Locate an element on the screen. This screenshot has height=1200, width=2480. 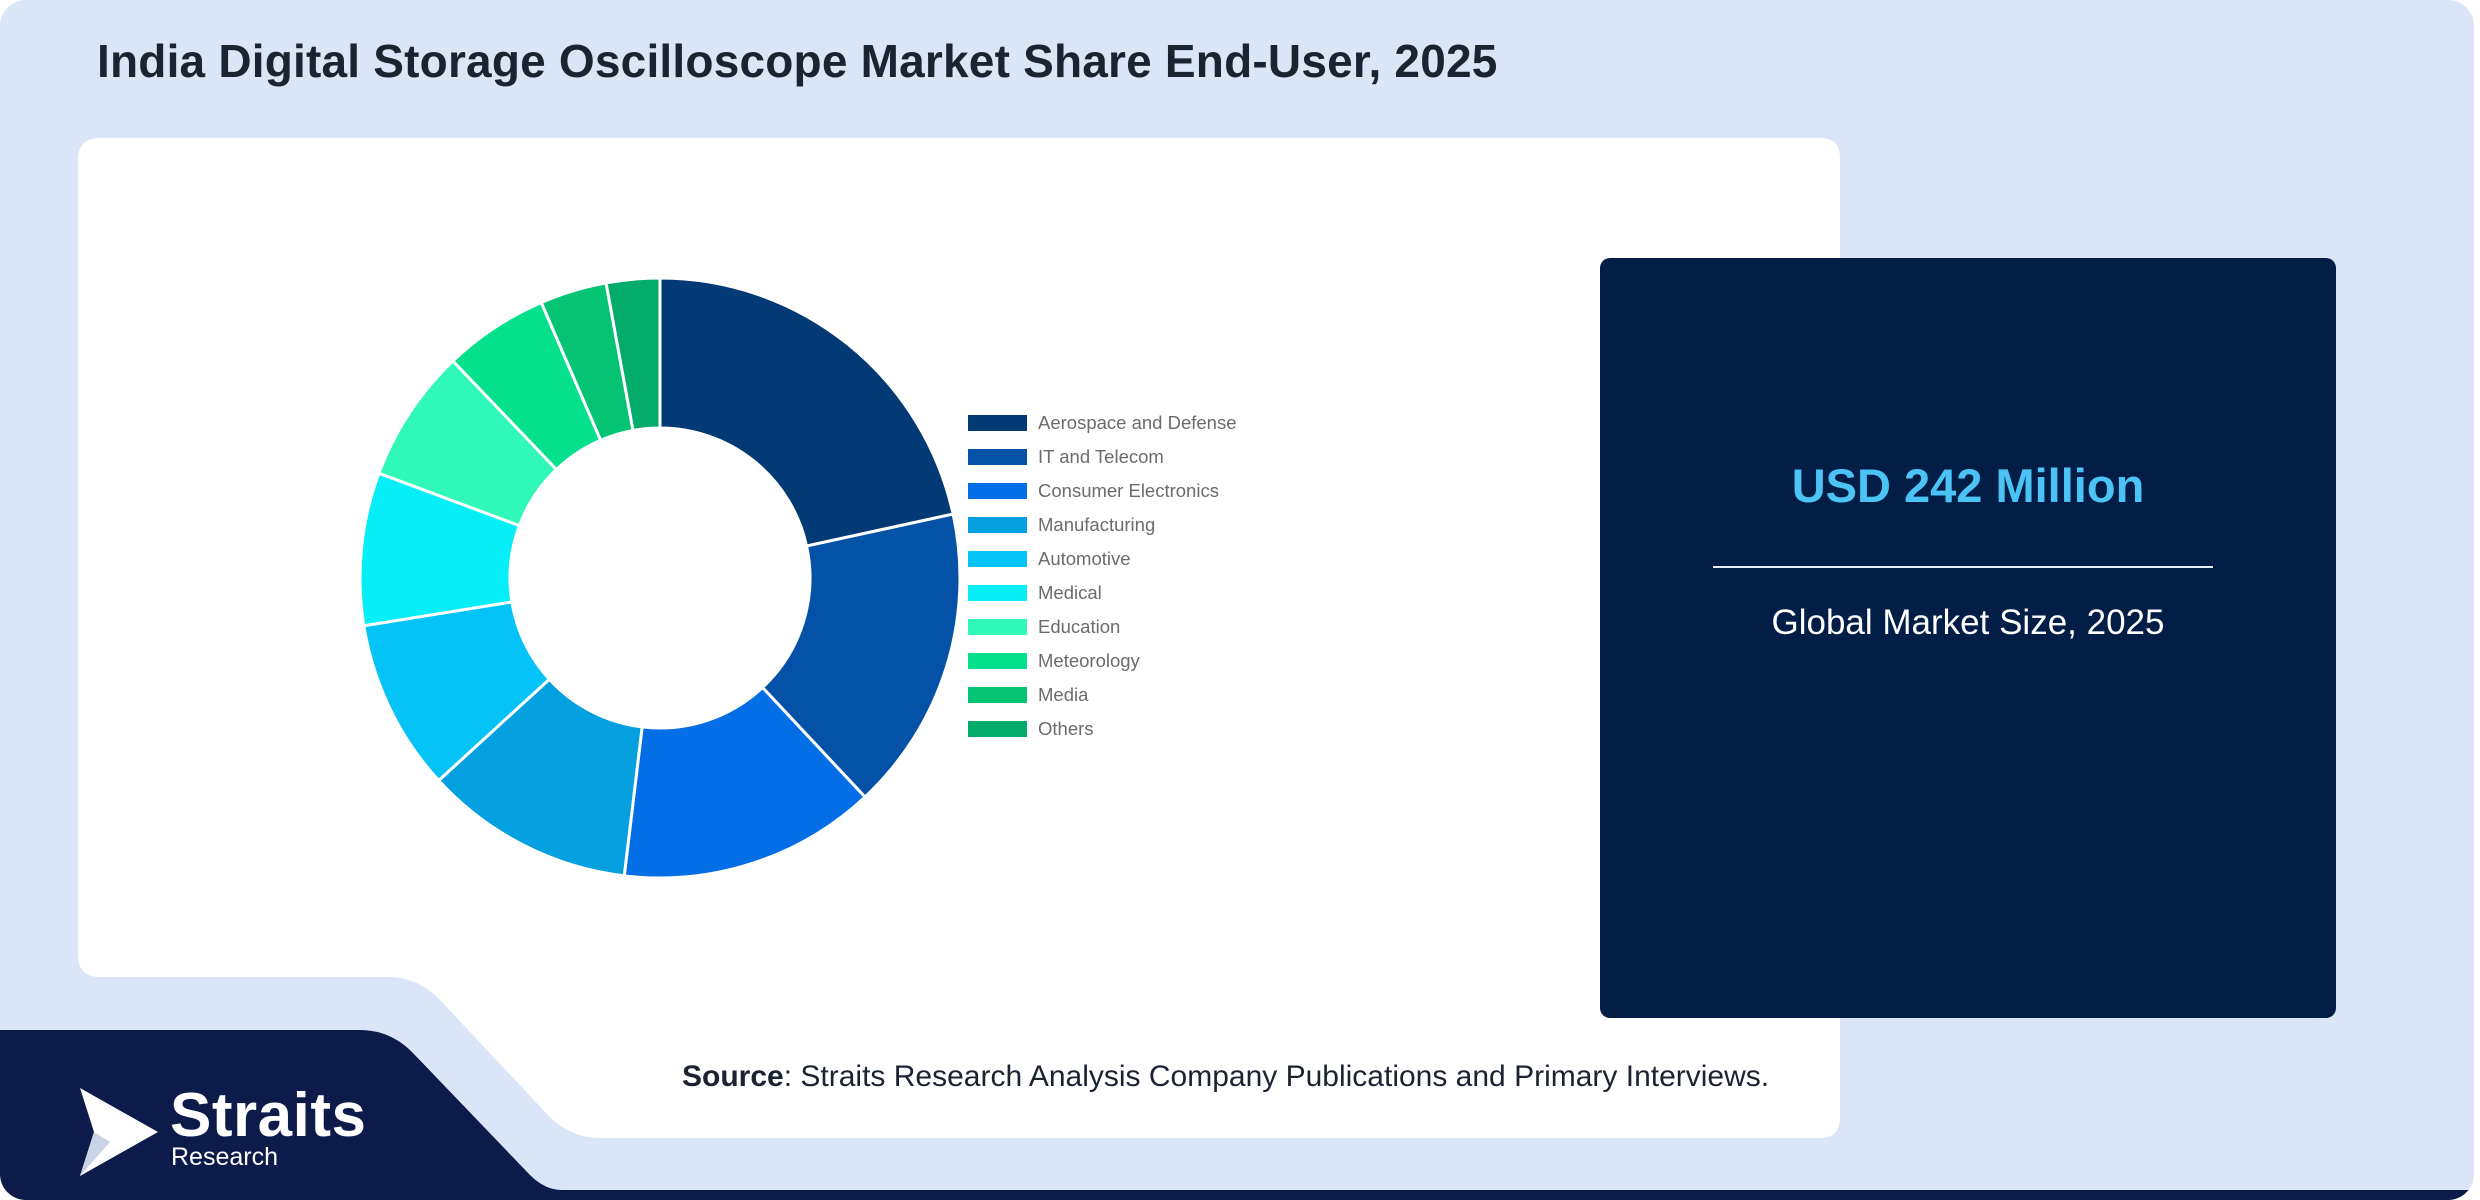
legend-label: Medical is located at coordinates (1070, 592).